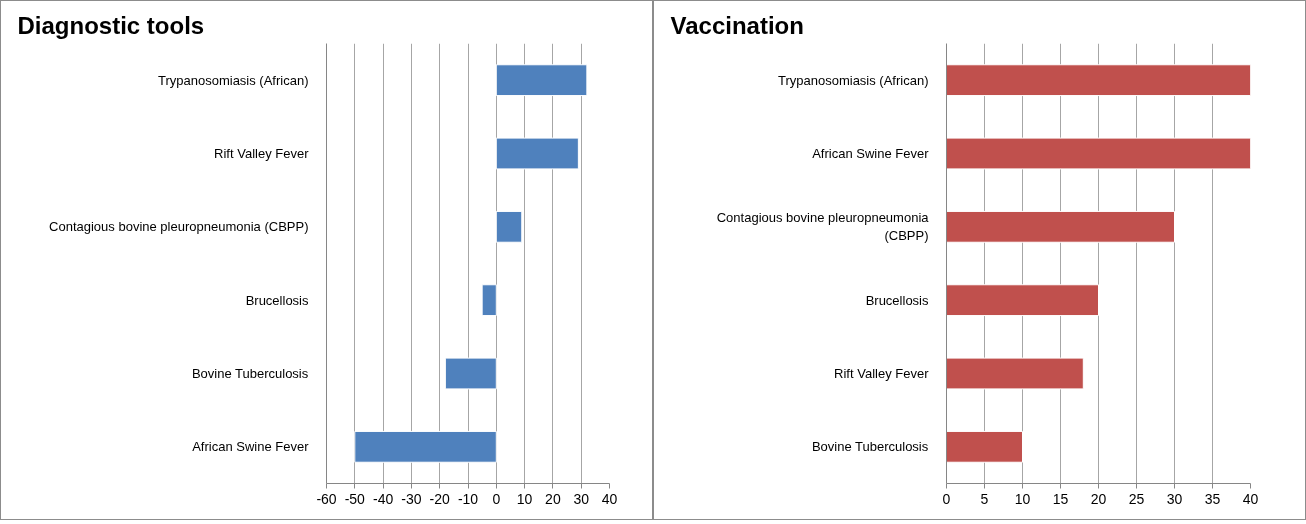 This screenshot has width=1306, height=524. Describe the element at coordinates (111, 25) in the screenshot. I see `text: Diagnostic tools` at that location.